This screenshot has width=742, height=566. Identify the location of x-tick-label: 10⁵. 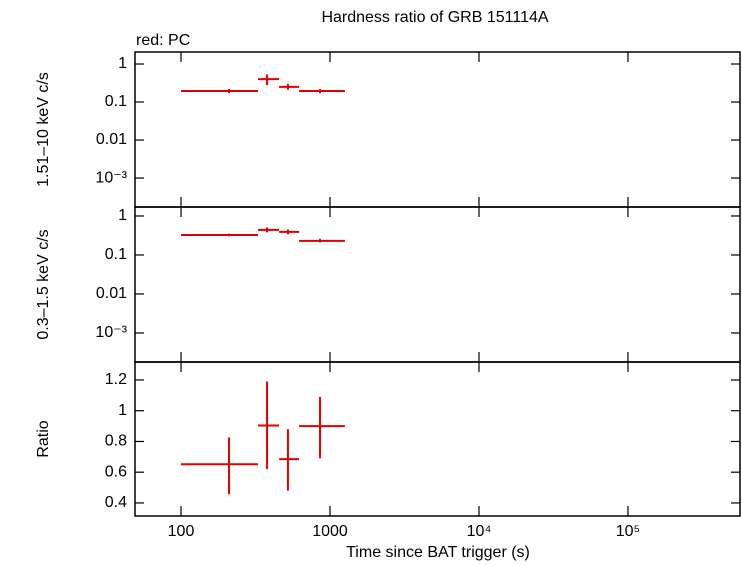
(628, 531).